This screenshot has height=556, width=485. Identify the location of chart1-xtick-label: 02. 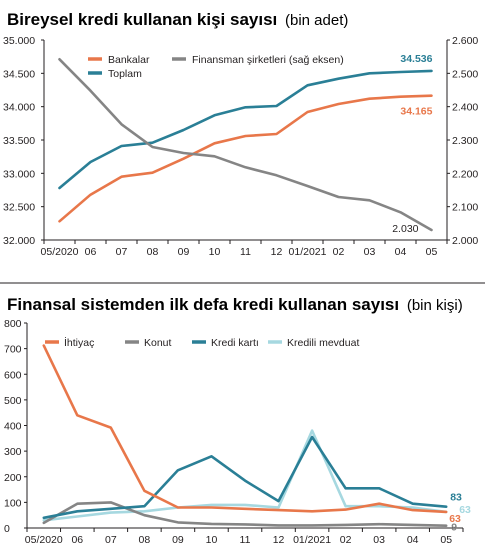
(339, 252).